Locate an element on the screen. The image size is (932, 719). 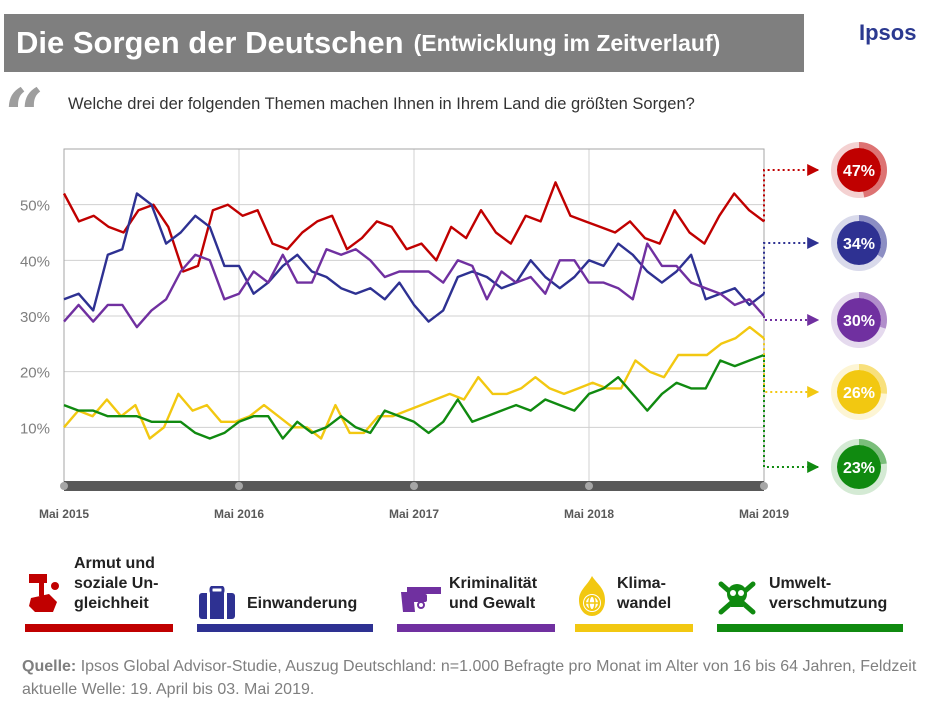
legend-item-umwelt: Umwelt- verschmutzung is located at coordinates (810, 591).